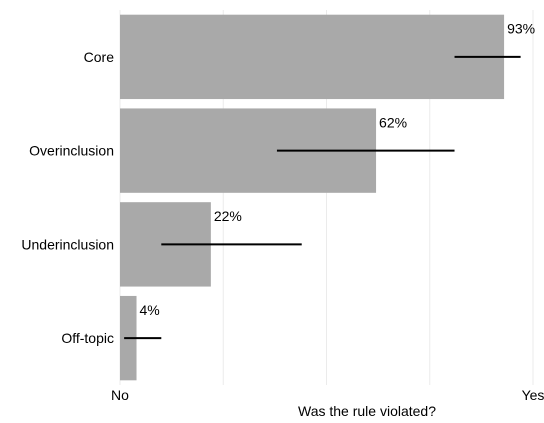 Image resolution: width=544 pixels, height=423 pixels. Describe the element at coordinates (393, 122) in the screenshot. I see `value-label-overinclusion: 62%` at that location.